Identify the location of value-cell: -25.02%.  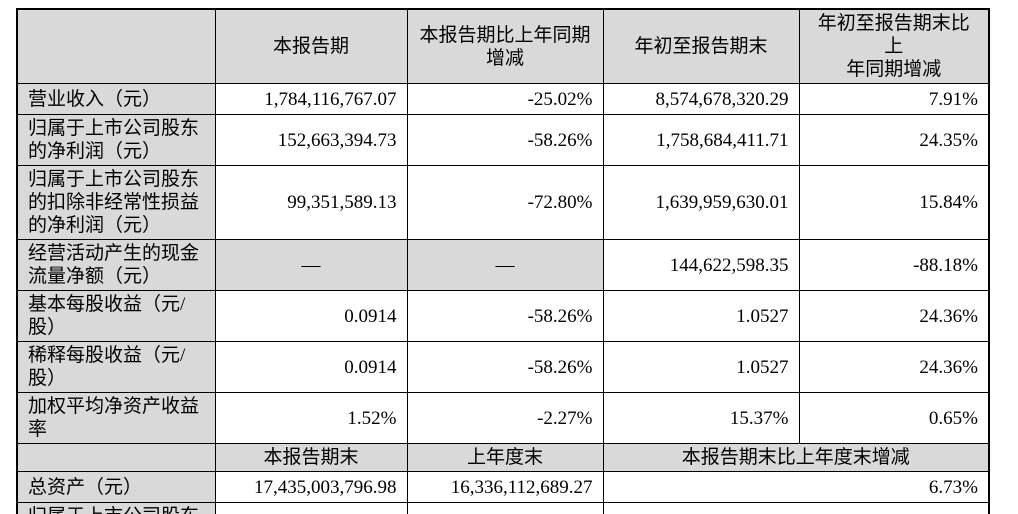
(505, 99).